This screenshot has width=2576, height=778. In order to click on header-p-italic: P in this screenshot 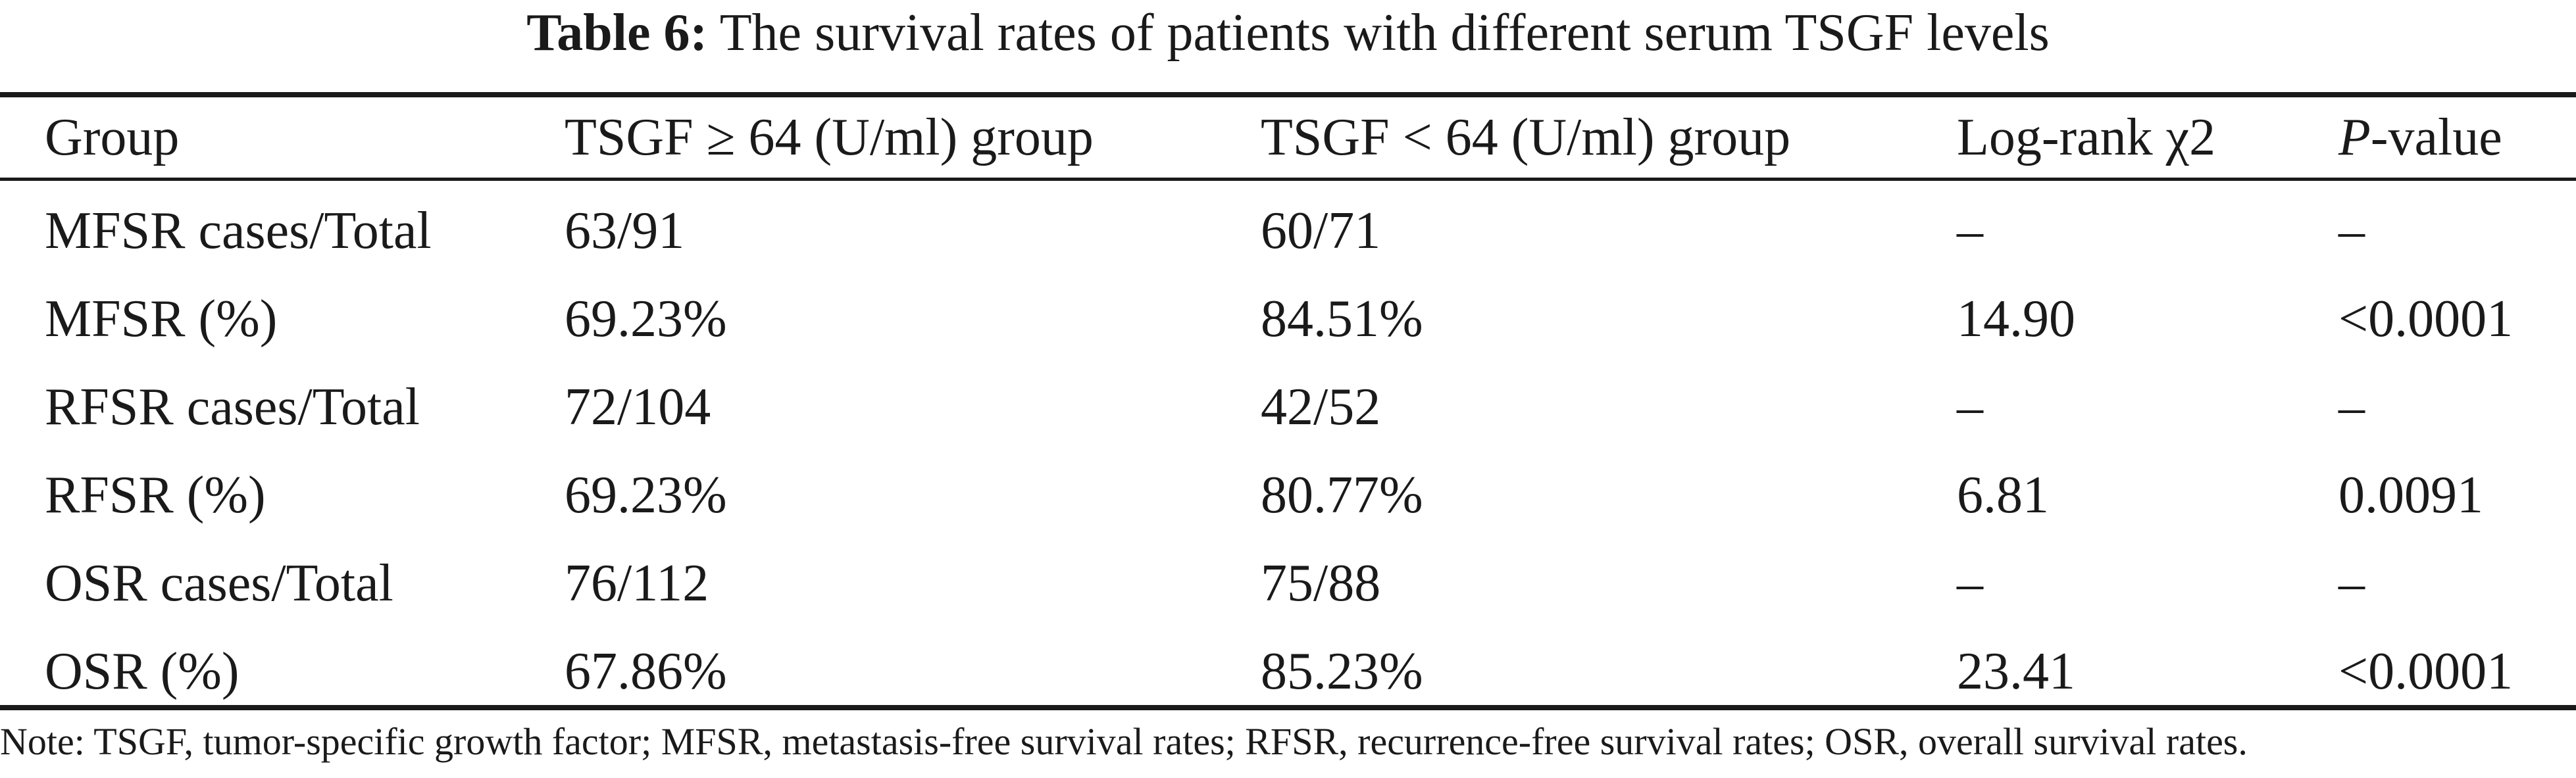, I will do `click(2354, 137)`.